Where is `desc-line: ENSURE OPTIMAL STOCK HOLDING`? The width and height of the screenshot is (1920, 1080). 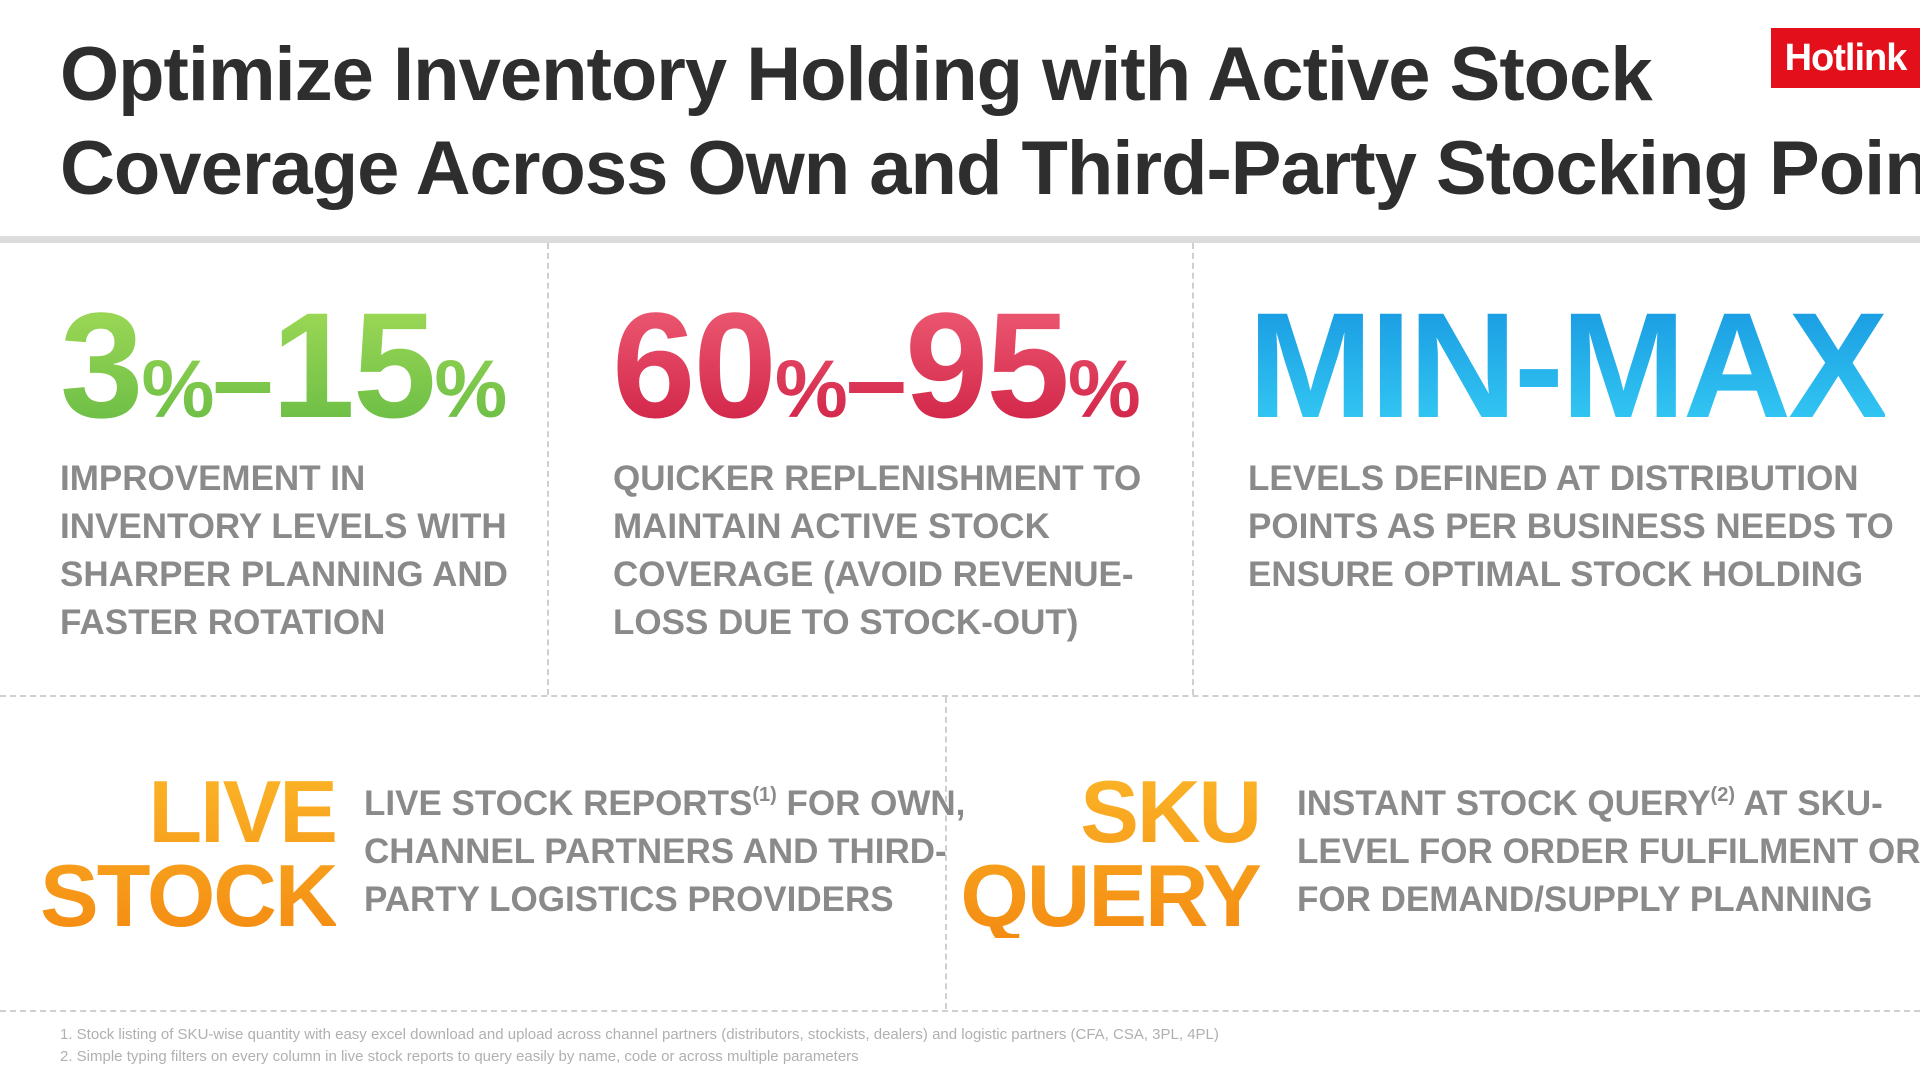 desc-line: ENSURE OPTIMAL STOCK HOLDING is located at coordinates (1556, 574).